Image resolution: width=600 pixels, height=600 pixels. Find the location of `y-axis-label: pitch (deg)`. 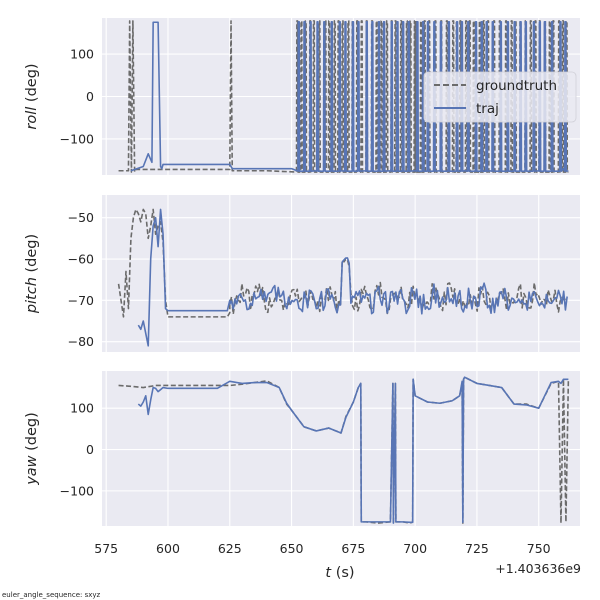

y-axis-label: pitch (deg) is located at coordinates (32, 274).